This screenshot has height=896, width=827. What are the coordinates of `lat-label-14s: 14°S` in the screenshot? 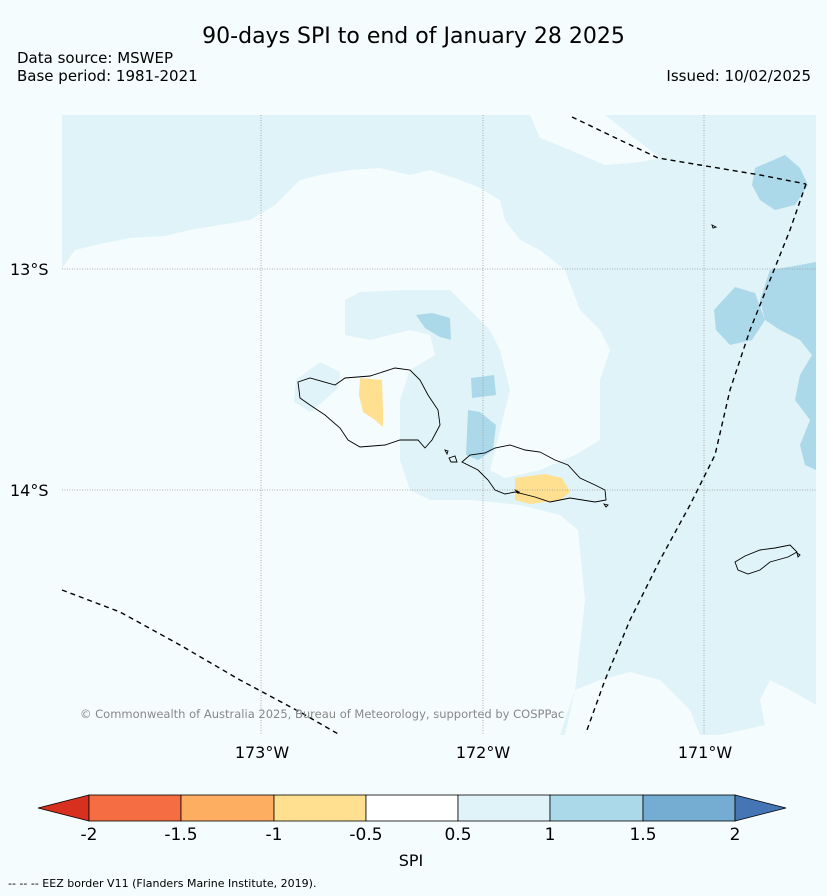 It's located at (29, 490).